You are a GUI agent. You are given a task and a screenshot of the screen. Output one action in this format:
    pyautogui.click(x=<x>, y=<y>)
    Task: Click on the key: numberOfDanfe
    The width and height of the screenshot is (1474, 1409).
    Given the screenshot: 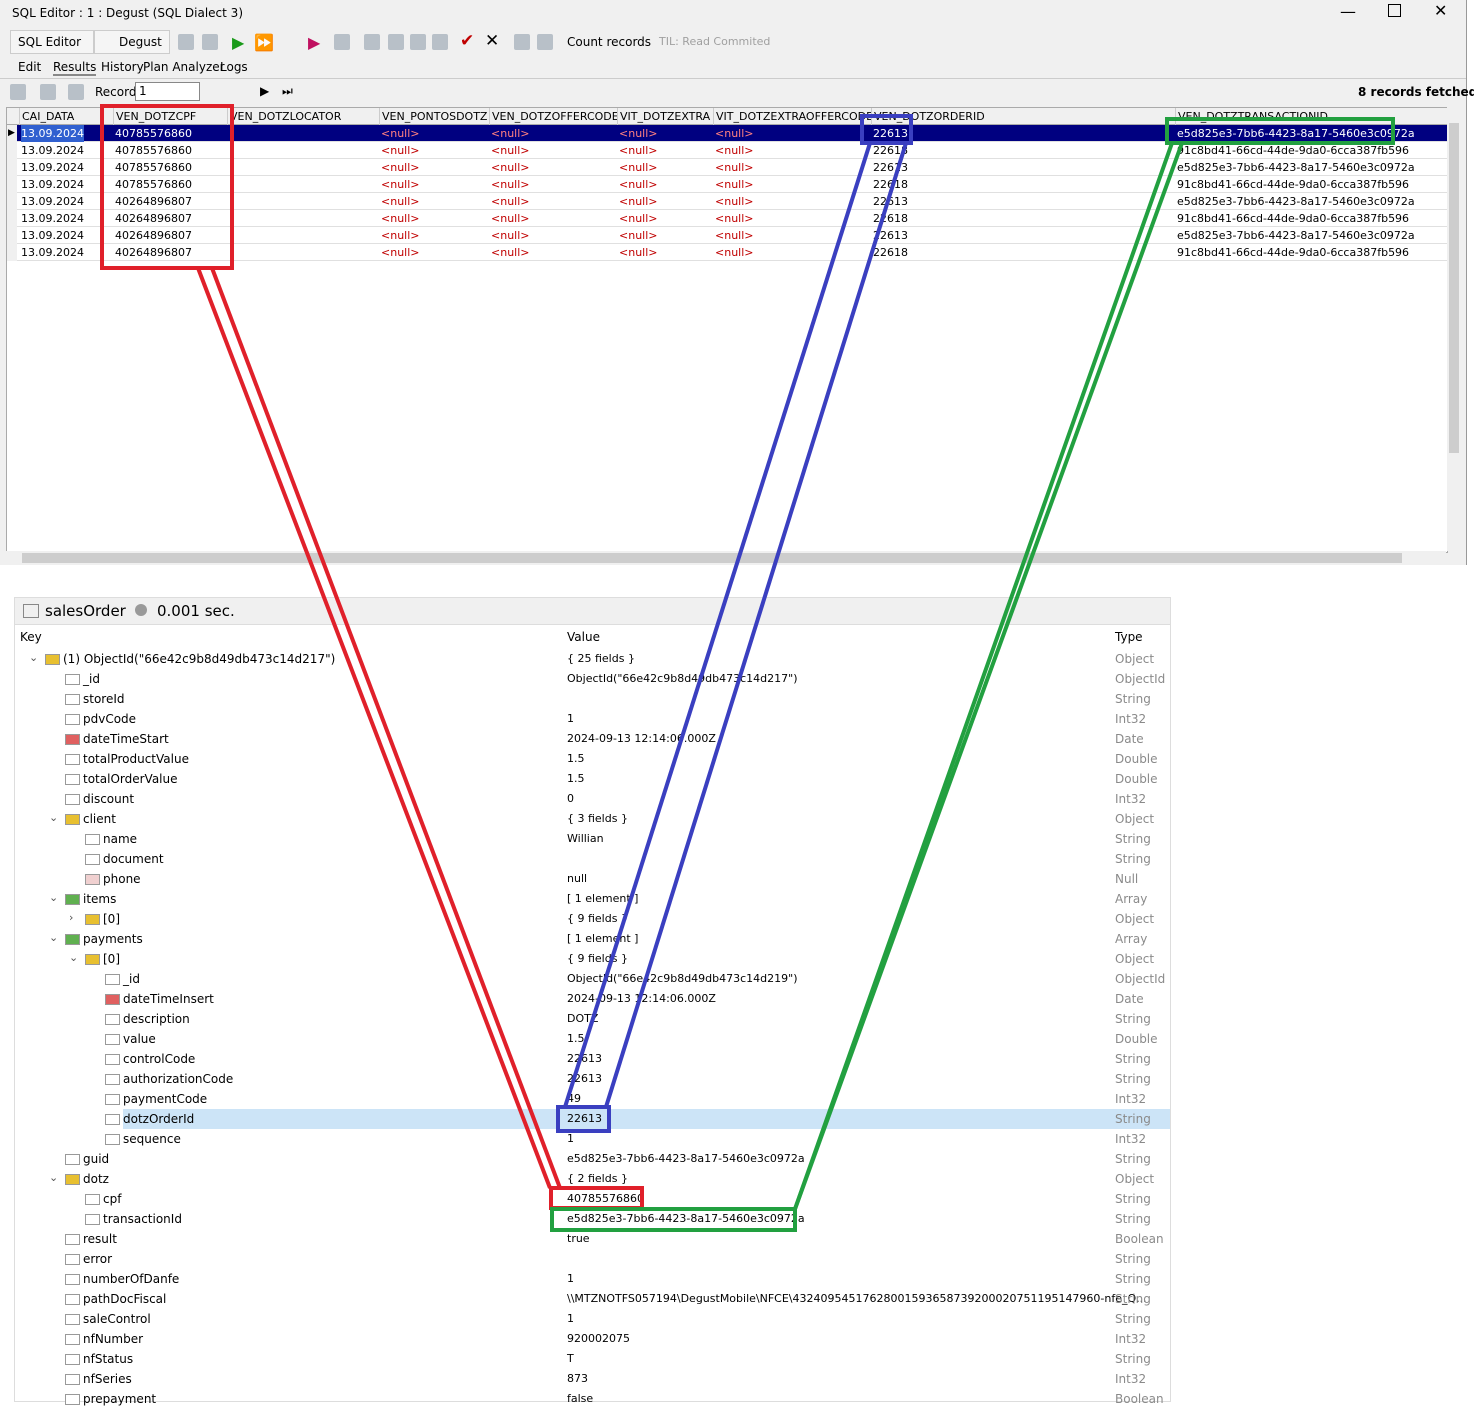 What is the action you would take?
    pyautogui.click(x=131, y=1279)
    